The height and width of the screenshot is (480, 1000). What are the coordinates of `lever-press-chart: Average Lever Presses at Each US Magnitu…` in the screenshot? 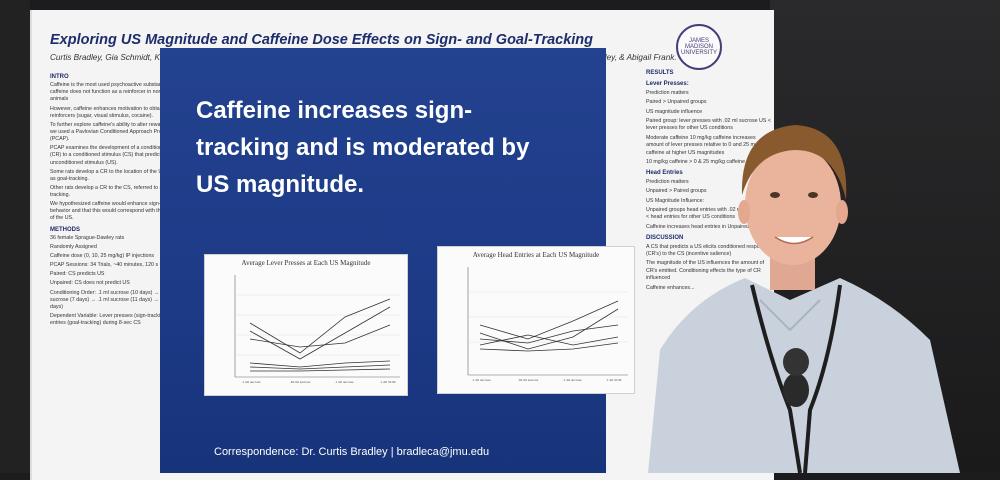 It's located at (306, 325).